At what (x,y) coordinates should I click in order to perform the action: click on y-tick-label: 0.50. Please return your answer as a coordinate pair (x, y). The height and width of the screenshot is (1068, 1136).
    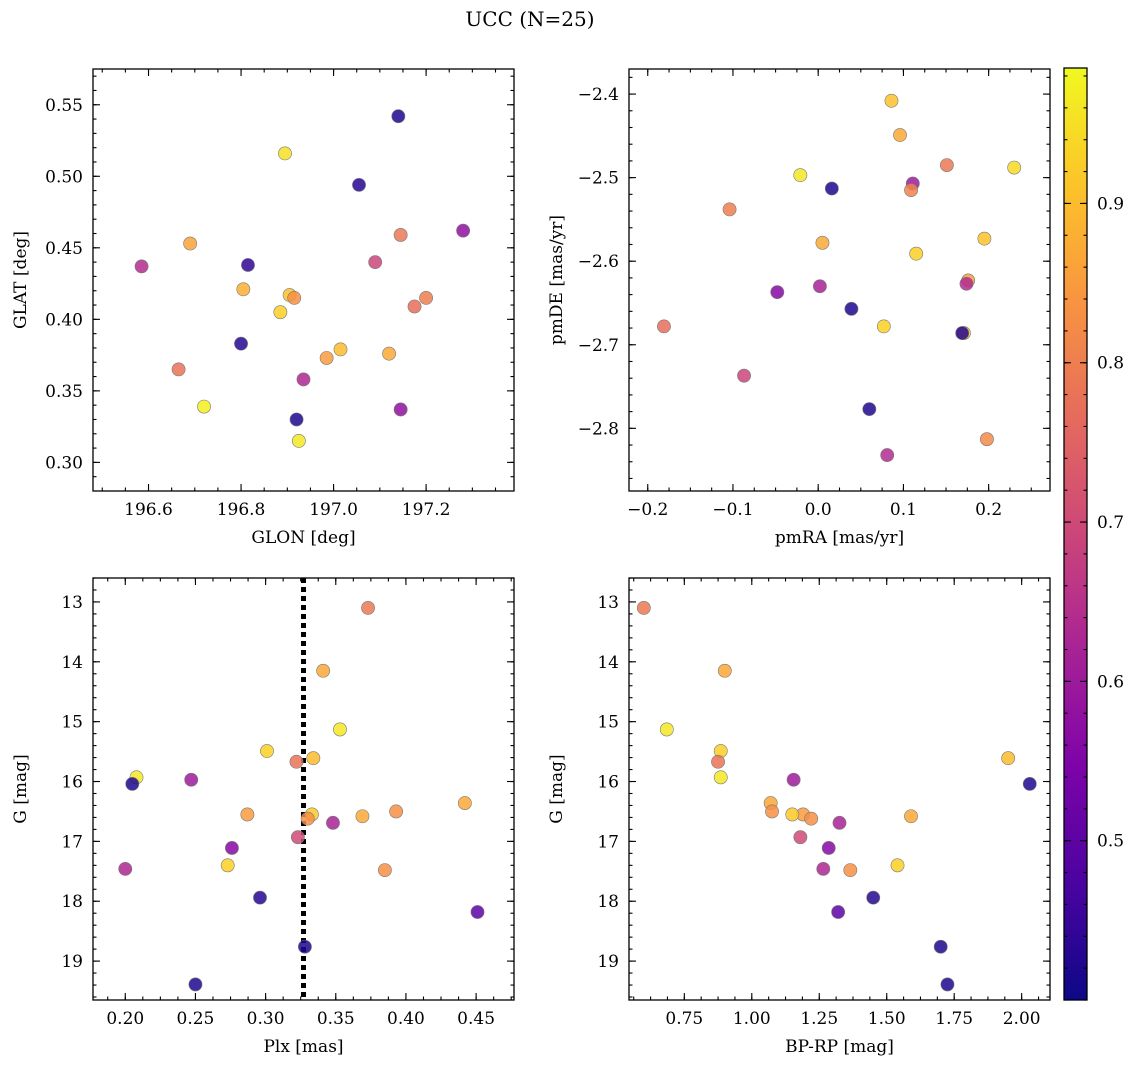
    Looking at the image, I should click on (64, 177).